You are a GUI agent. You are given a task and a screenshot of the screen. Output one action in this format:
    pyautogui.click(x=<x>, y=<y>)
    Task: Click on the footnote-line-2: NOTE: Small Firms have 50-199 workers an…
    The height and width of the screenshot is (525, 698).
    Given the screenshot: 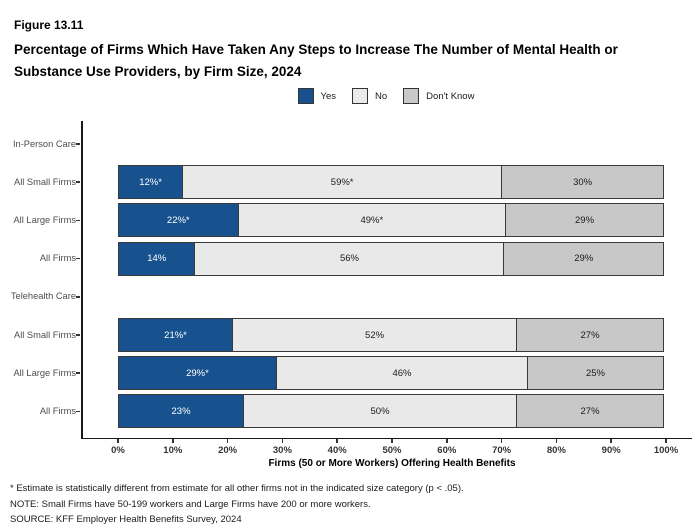 What is the action you would take?
    pyautogui.click(x=190, y=504)
    